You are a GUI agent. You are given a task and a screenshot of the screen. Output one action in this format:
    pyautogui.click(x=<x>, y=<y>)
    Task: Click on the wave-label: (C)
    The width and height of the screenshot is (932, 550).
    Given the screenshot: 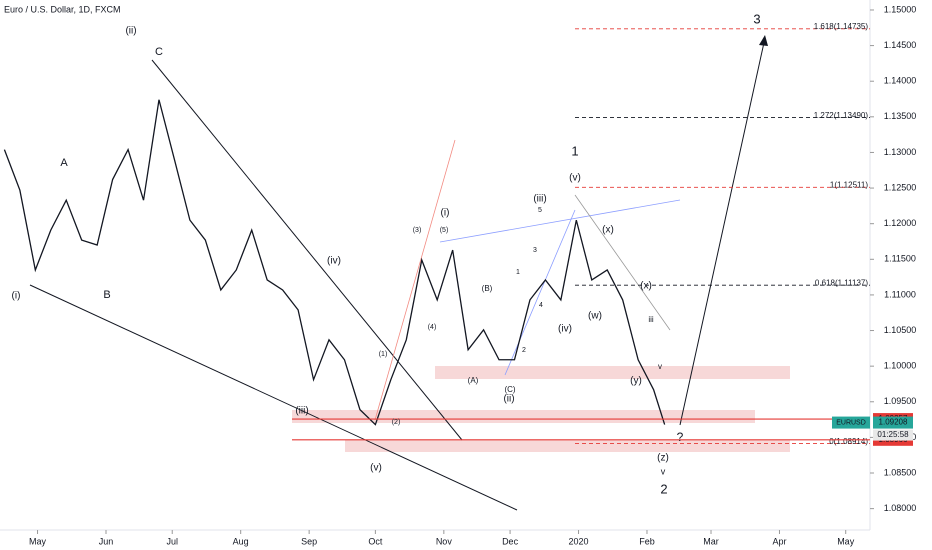 What is the action you would take?
    pyautogui.click(x=509, y=389)
    